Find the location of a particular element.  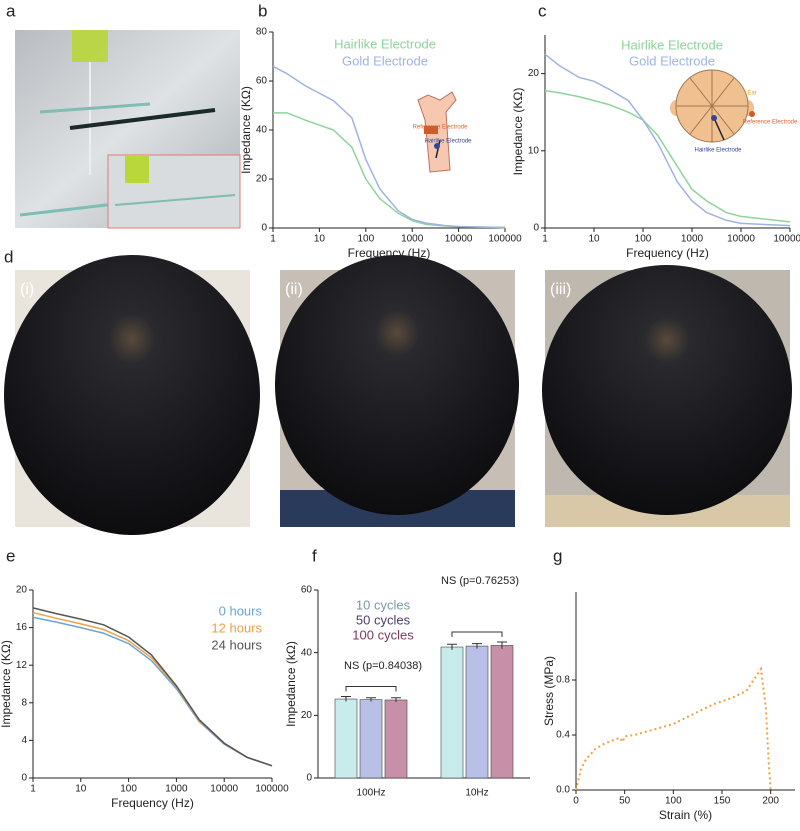

y-tick-label: 0.4 is located at coordinates (563, 735).